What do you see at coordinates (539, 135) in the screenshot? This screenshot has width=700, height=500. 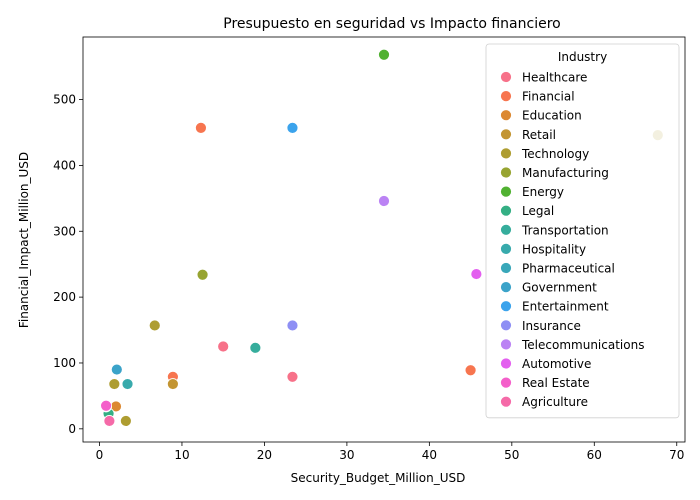 I see `legend-entry: Retail` at bounding box center [539, 135].